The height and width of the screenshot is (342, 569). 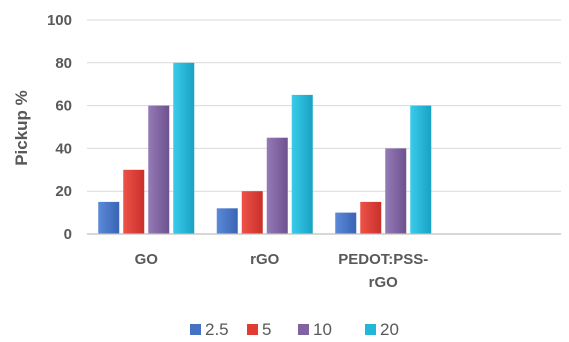 I want to click on x-category-label: PEDOT:PSS-, so click(x=383, y=259).